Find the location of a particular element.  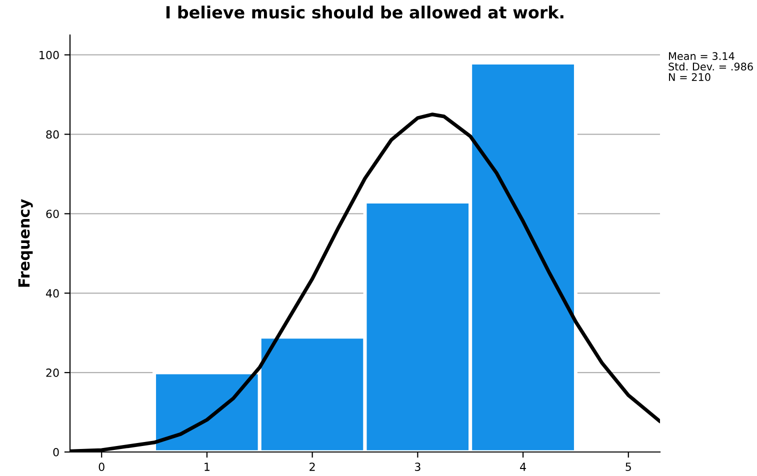

text: Std. Dev. = .986 is located at coordinates (710, 66).